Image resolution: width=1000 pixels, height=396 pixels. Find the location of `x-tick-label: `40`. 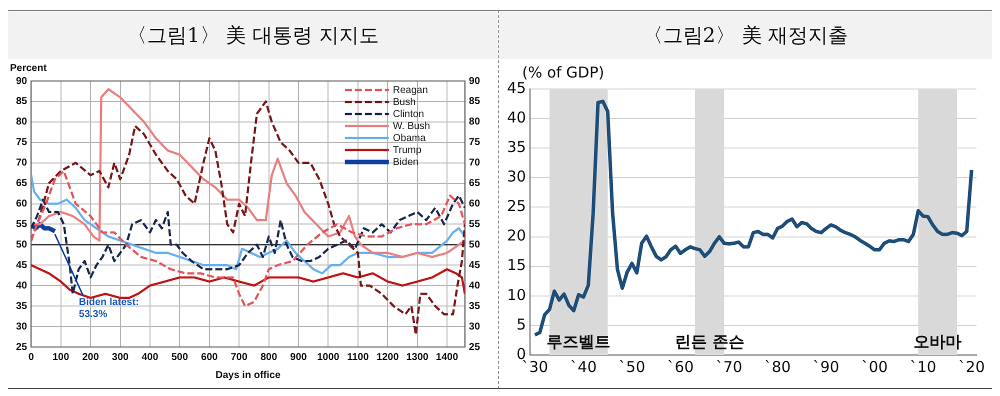

x-tick-label: `40 is located at coordinates (583, 367).